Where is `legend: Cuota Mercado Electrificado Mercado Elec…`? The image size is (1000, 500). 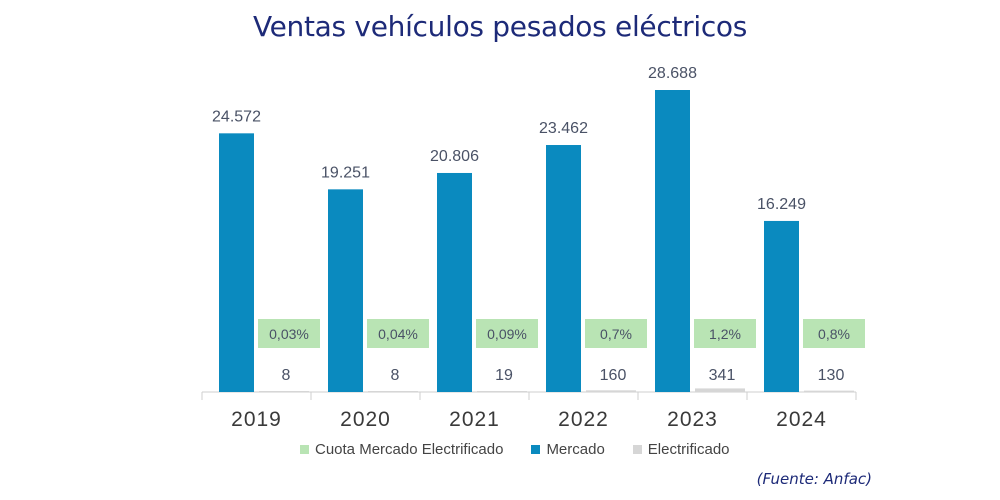 legend: Cuota Mercado Electrificado Mercado Elec… is located at coordinates (515, 449).